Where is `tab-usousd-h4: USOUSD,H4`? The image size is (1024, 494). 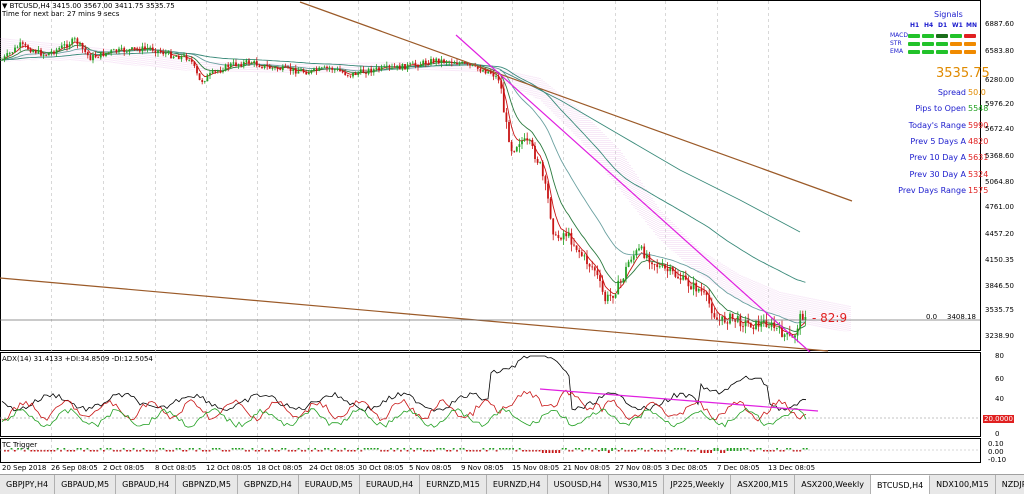
tab-usousd-h4: USOUSD,H4 is located at coordinates (578, 484).